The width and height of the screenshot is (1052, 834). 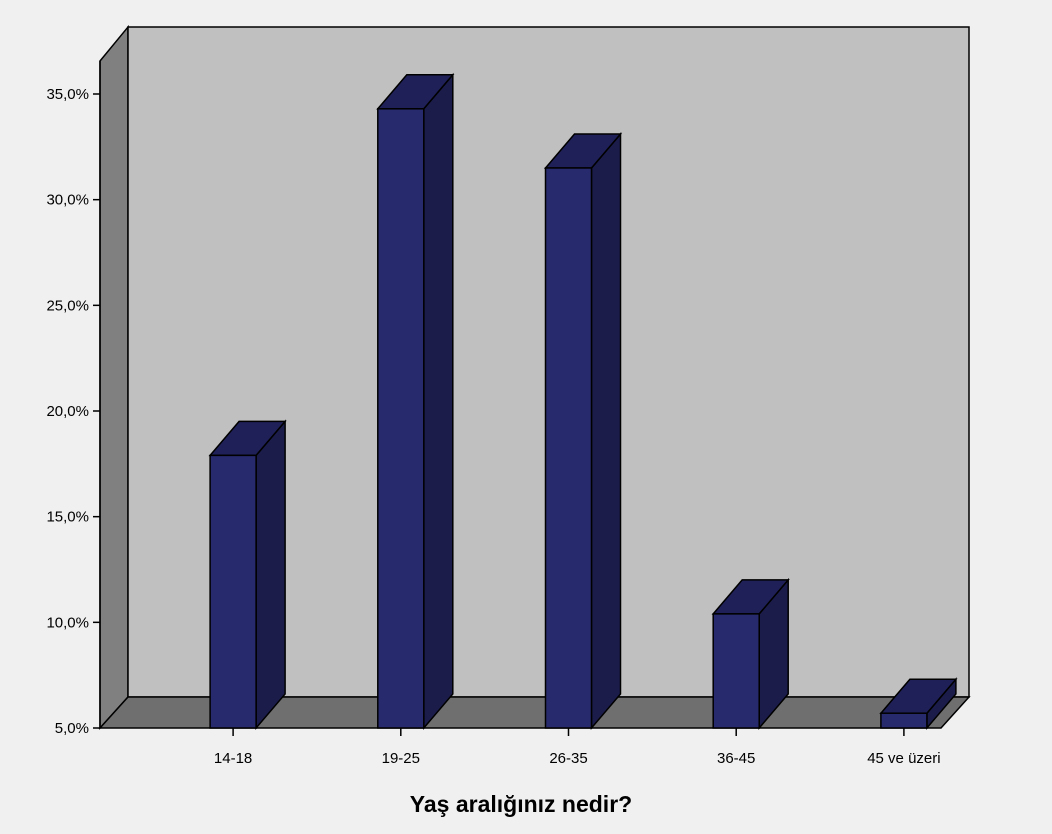 What do you see at coordinates (67, 94) in the screenshot?
I see `y-tick-label: 35,0%` at bounding box center [67, 94].